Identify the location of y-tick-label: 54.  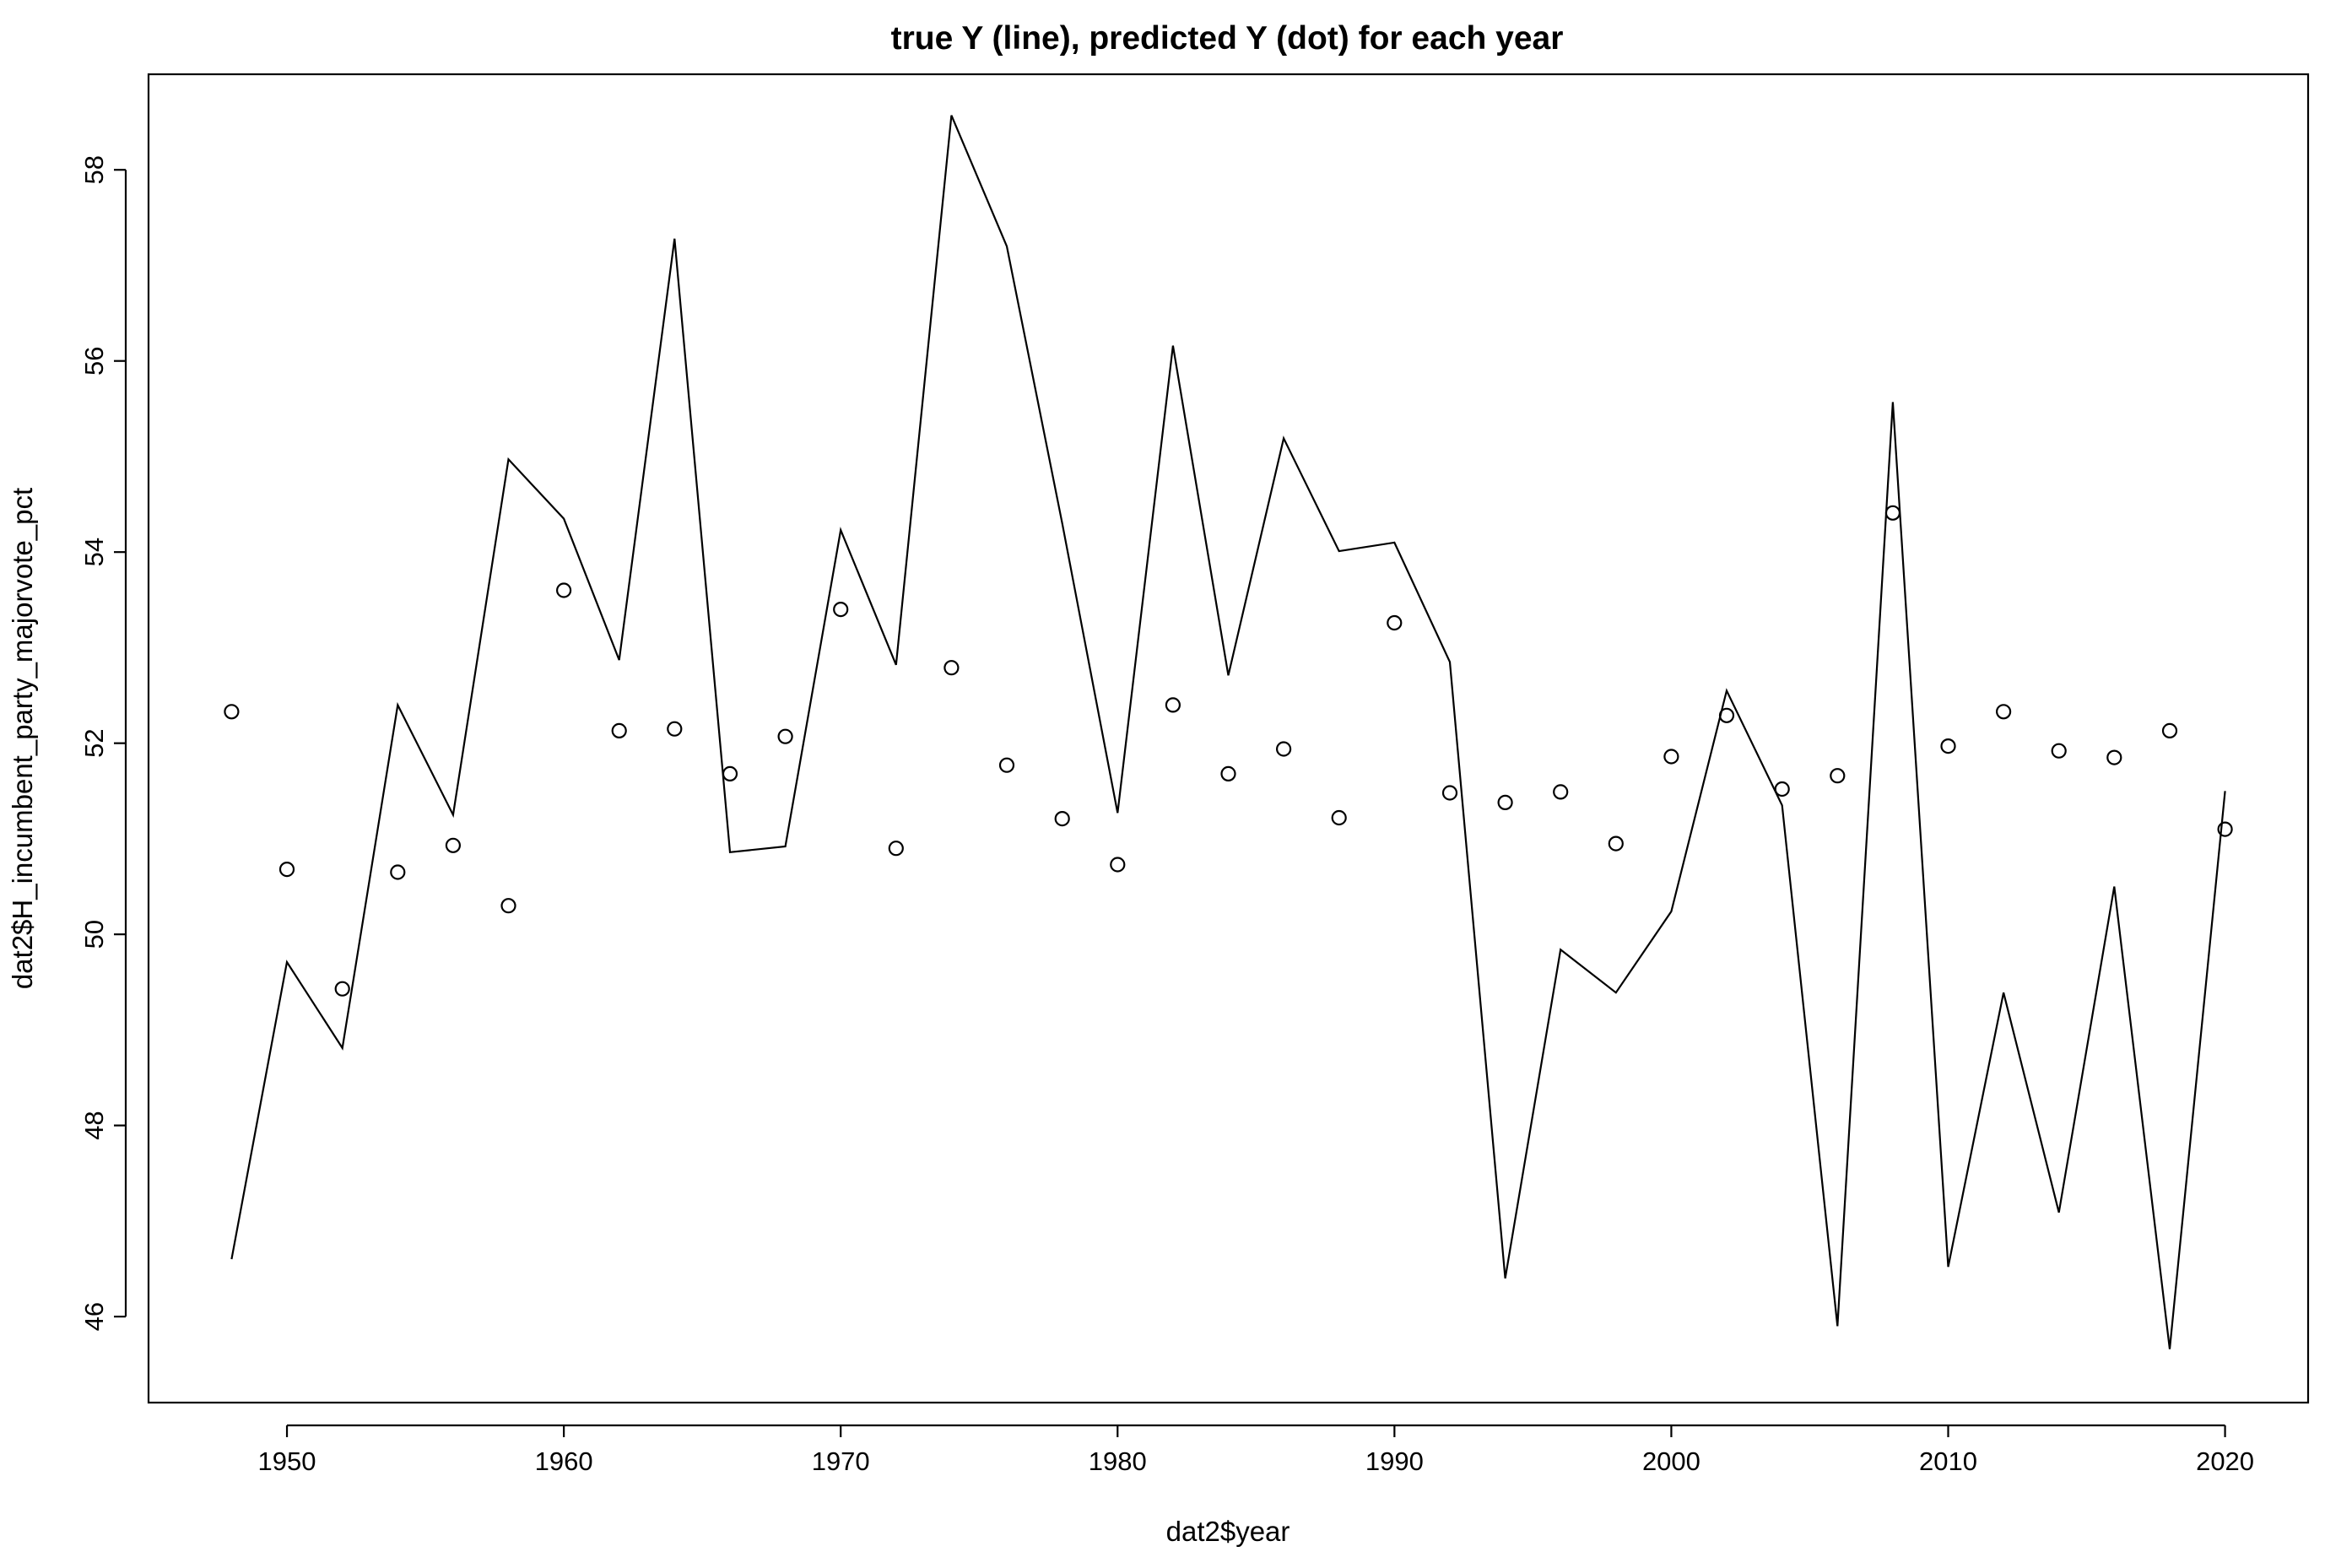
(94, 552).